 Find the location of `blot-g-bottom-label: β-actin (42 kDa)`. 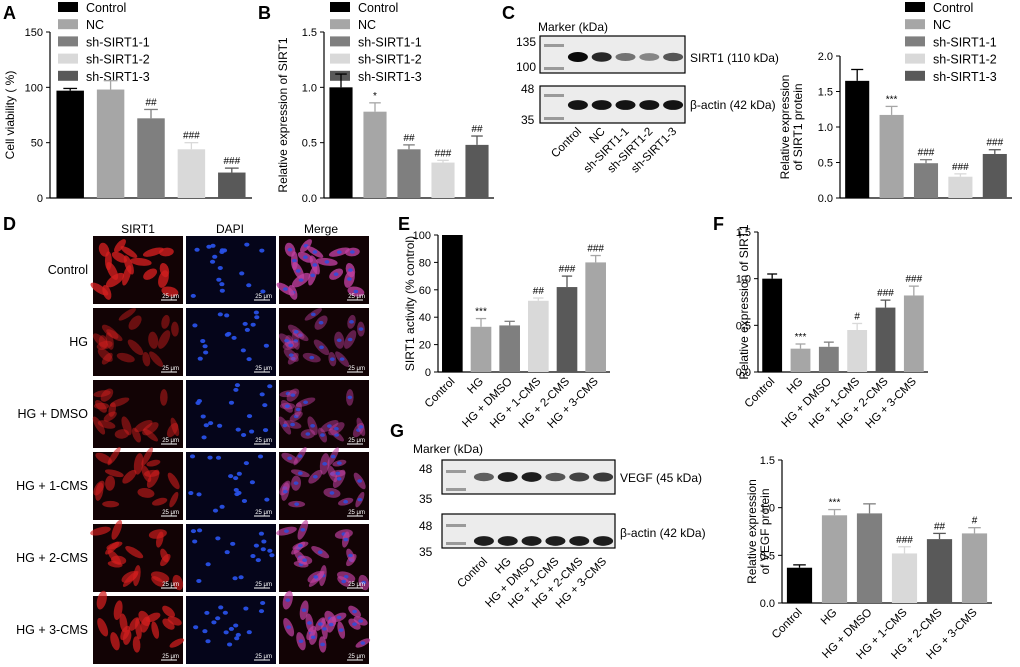

blot-g-bottom-label: β-actin (42 kDa) is located at coordinates (663, 533).